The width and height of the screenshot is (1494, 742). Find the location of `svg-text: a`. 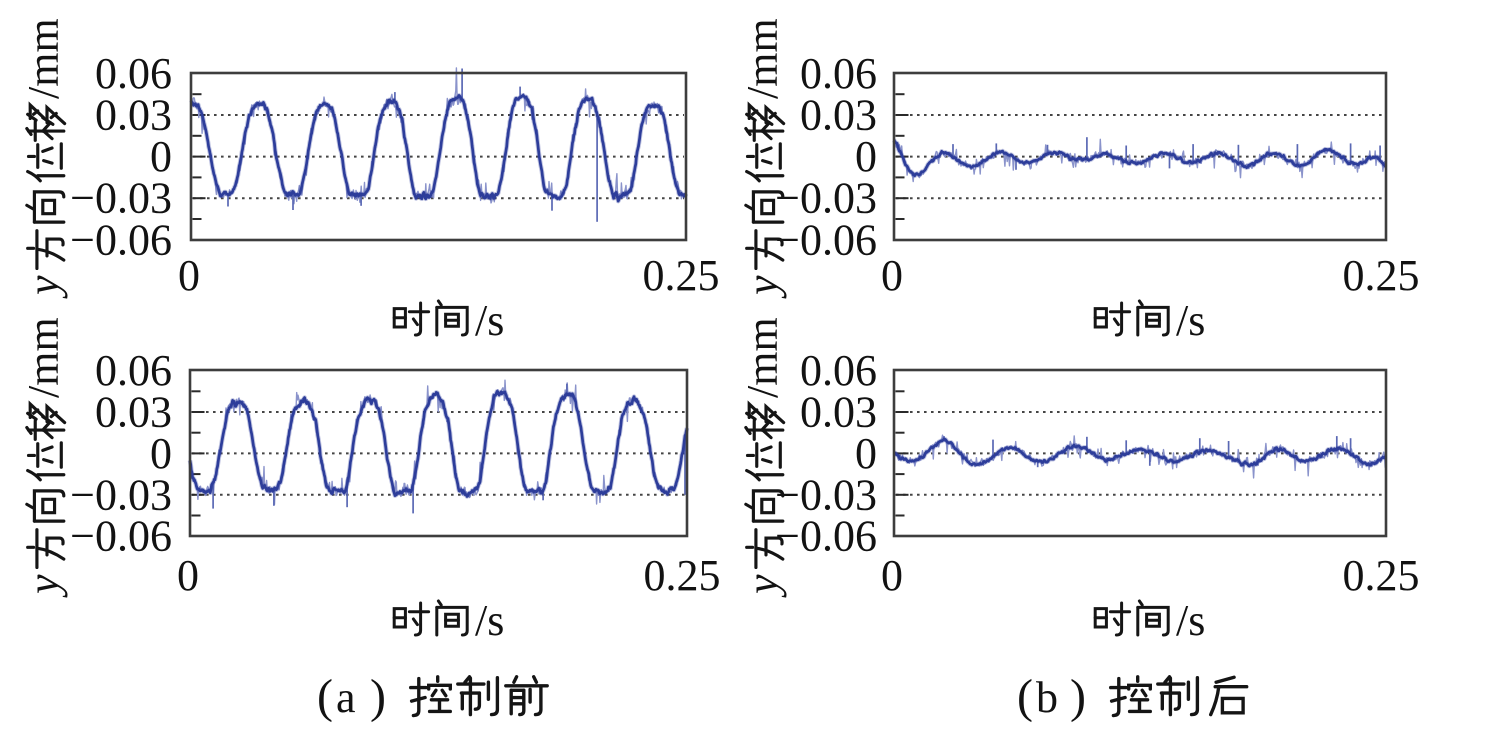

svg-text: a is located at coordinates (346, 697).